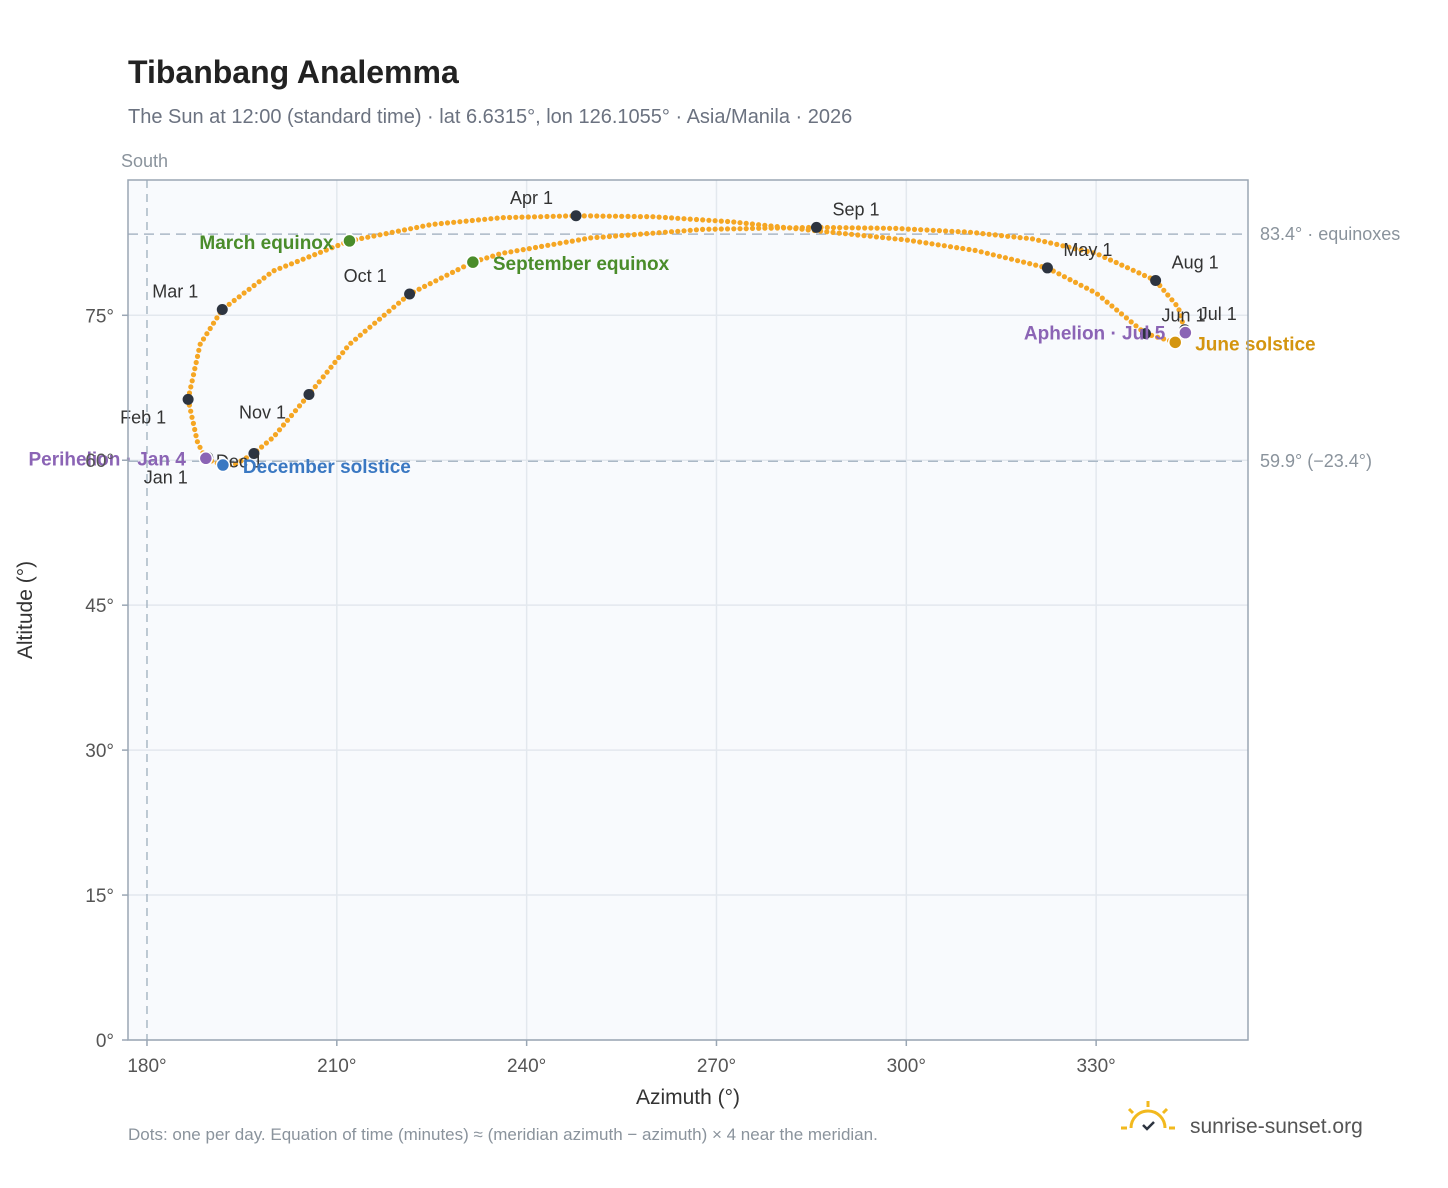  Describe the element at coordinates (108, 459) in the screenshot. I see `event-label: Perihelion · Jan 4` at that location.